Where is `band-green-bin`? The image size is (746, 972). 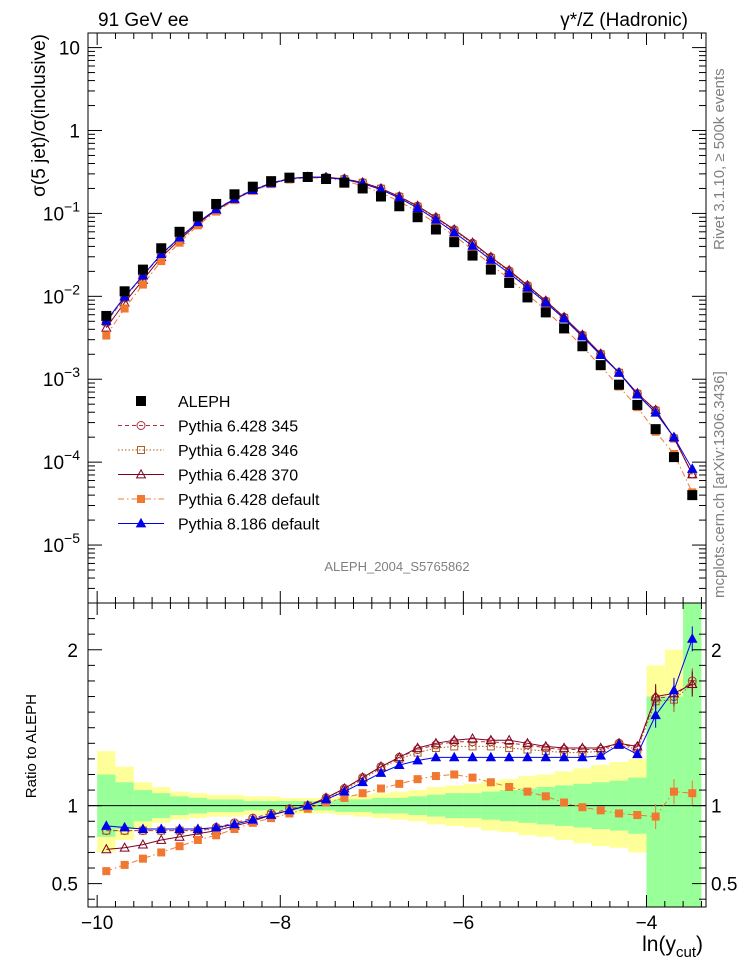 band-green-bin is located at coordinates (655, 801).